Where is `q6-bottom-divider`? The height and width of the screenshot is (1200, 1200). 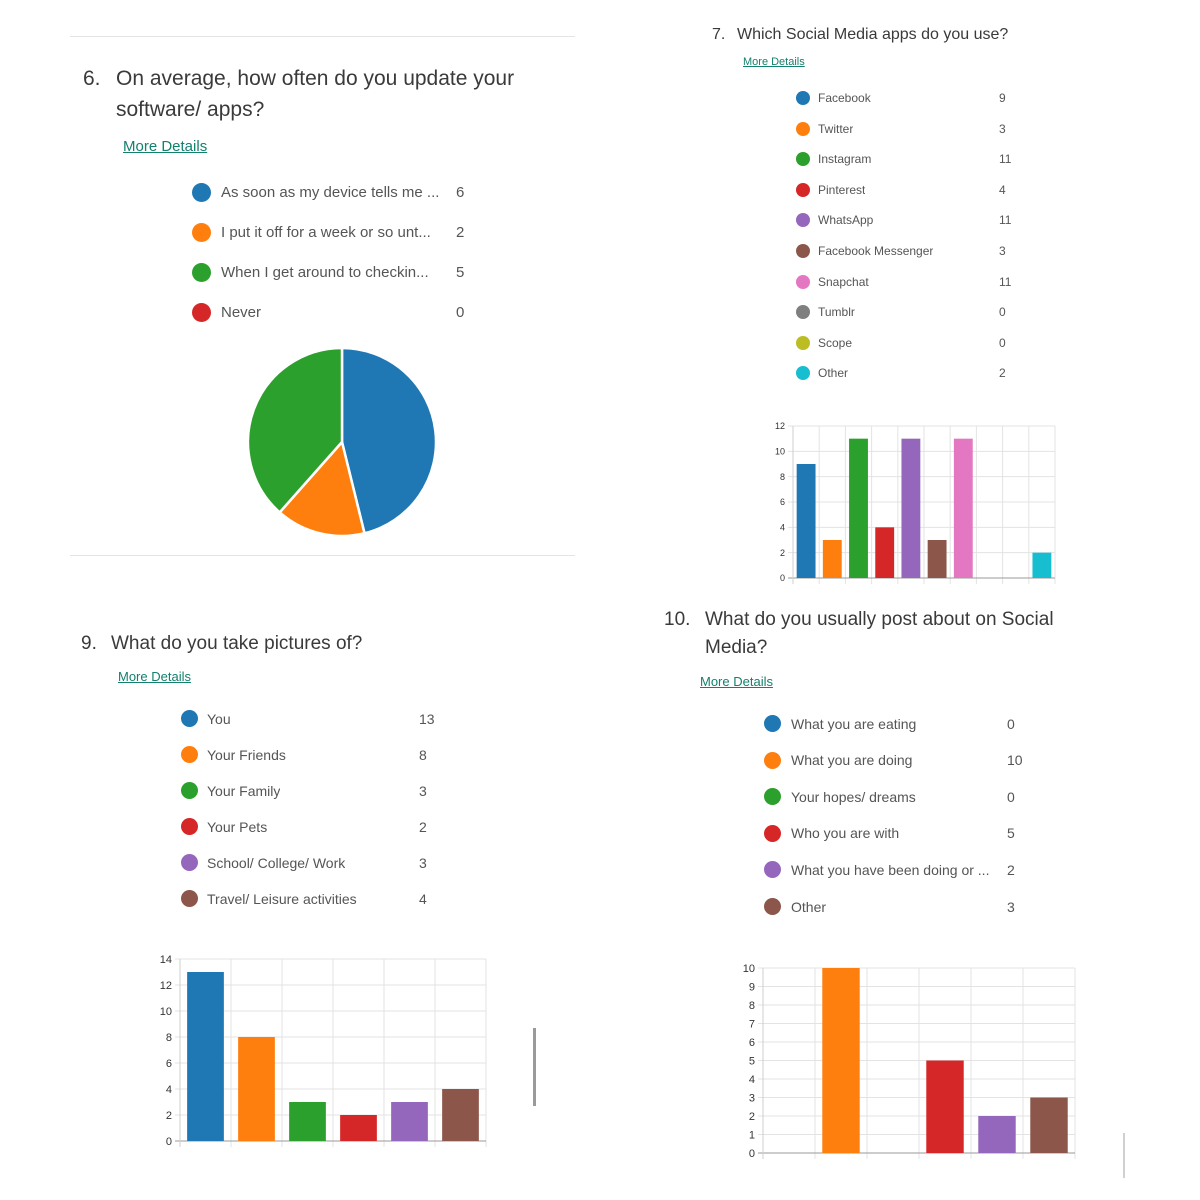
q6-bottom-divider is located at coordinates (322, 555).